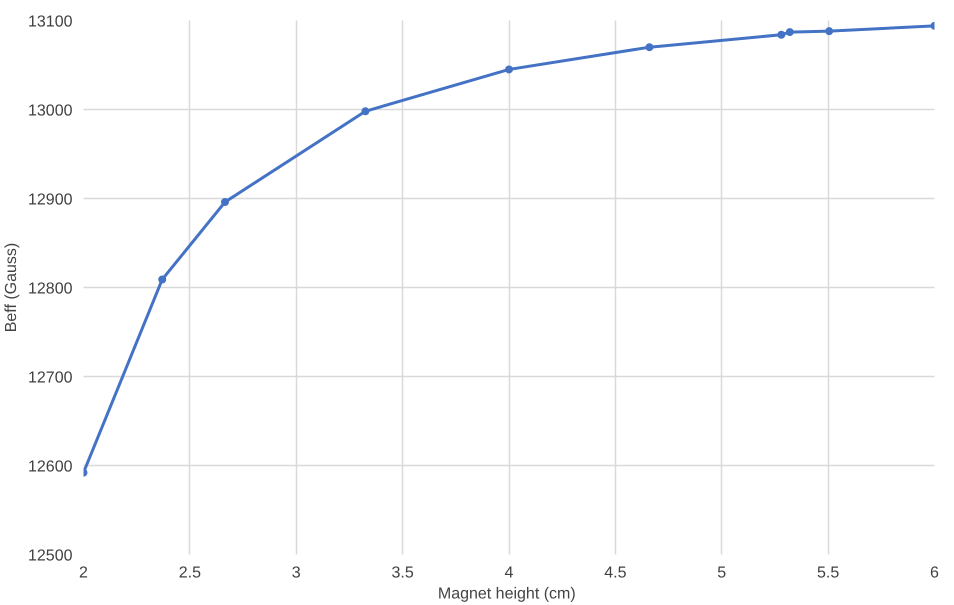 The width and height of the screenshot is (954, 605). Describe the element at coordinates (50, 467) in the screenshot. I see `y-tick-label: 12600` at that location.